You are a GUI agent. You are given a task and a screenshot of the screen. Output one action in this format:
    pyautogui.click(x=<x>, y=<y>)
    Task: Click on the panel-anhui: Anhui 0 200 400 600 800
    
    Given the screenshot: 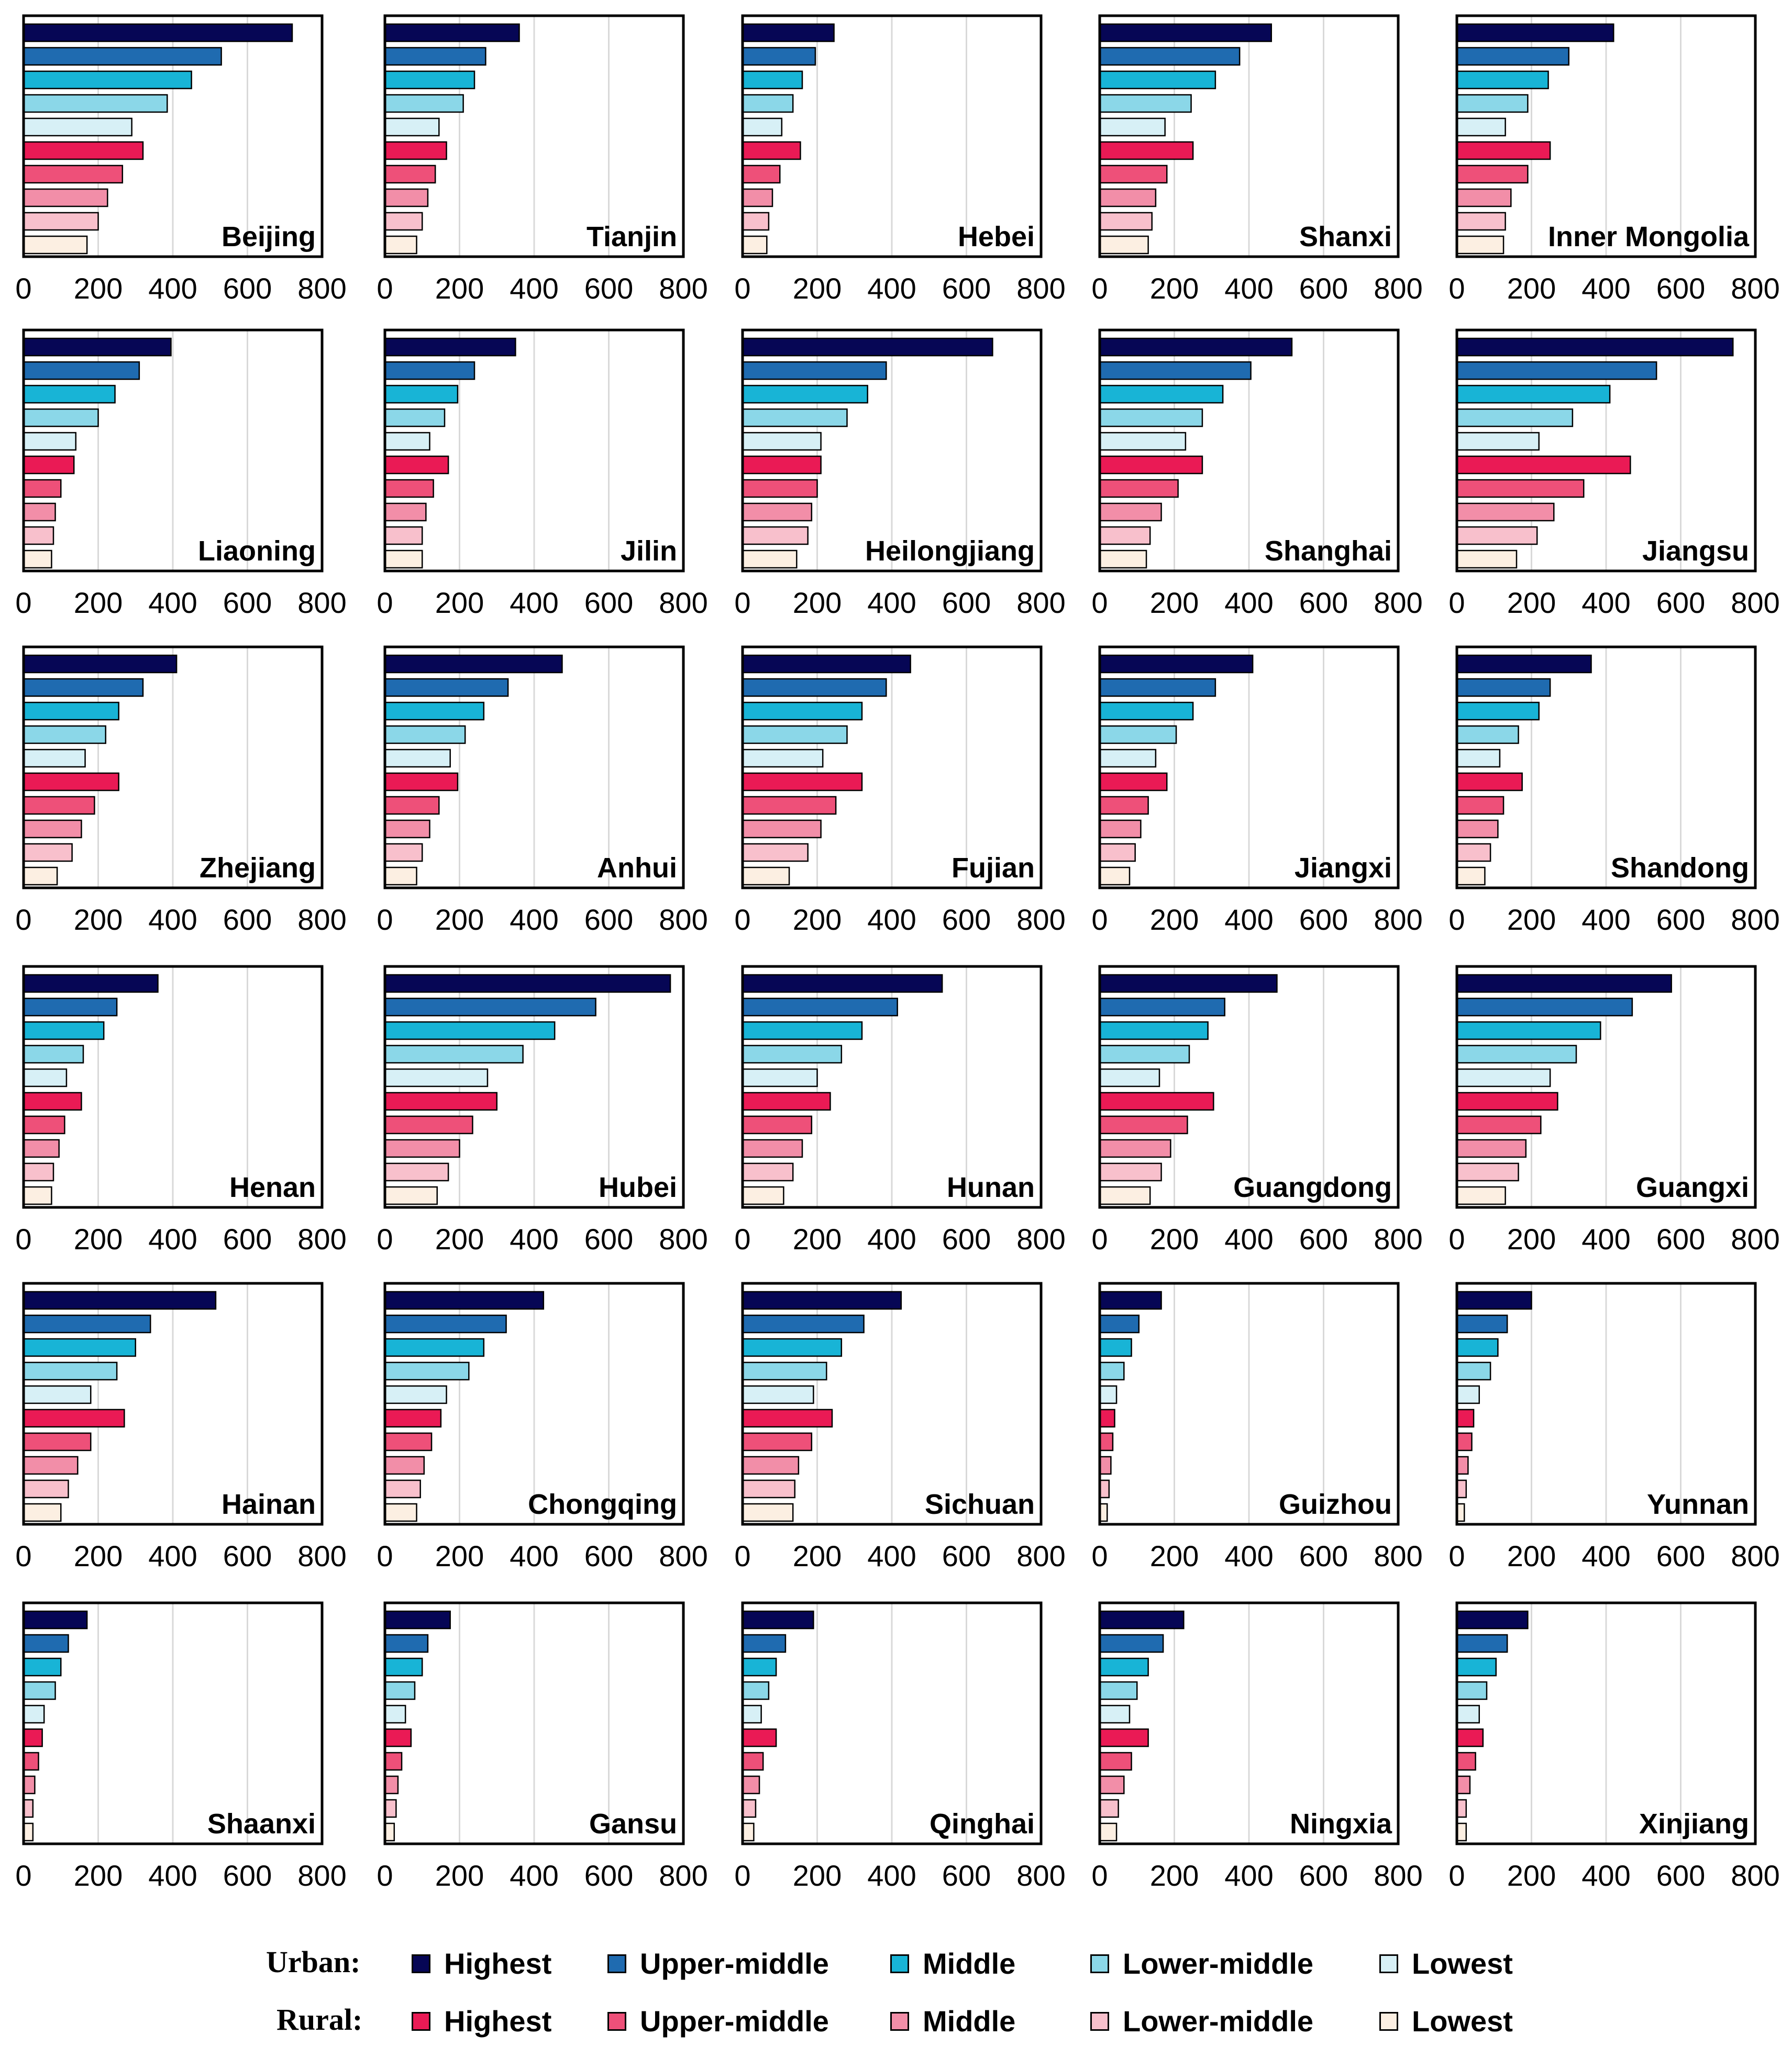 What is the action you would take?
    pyautogui.click(x=542, y=791)
    